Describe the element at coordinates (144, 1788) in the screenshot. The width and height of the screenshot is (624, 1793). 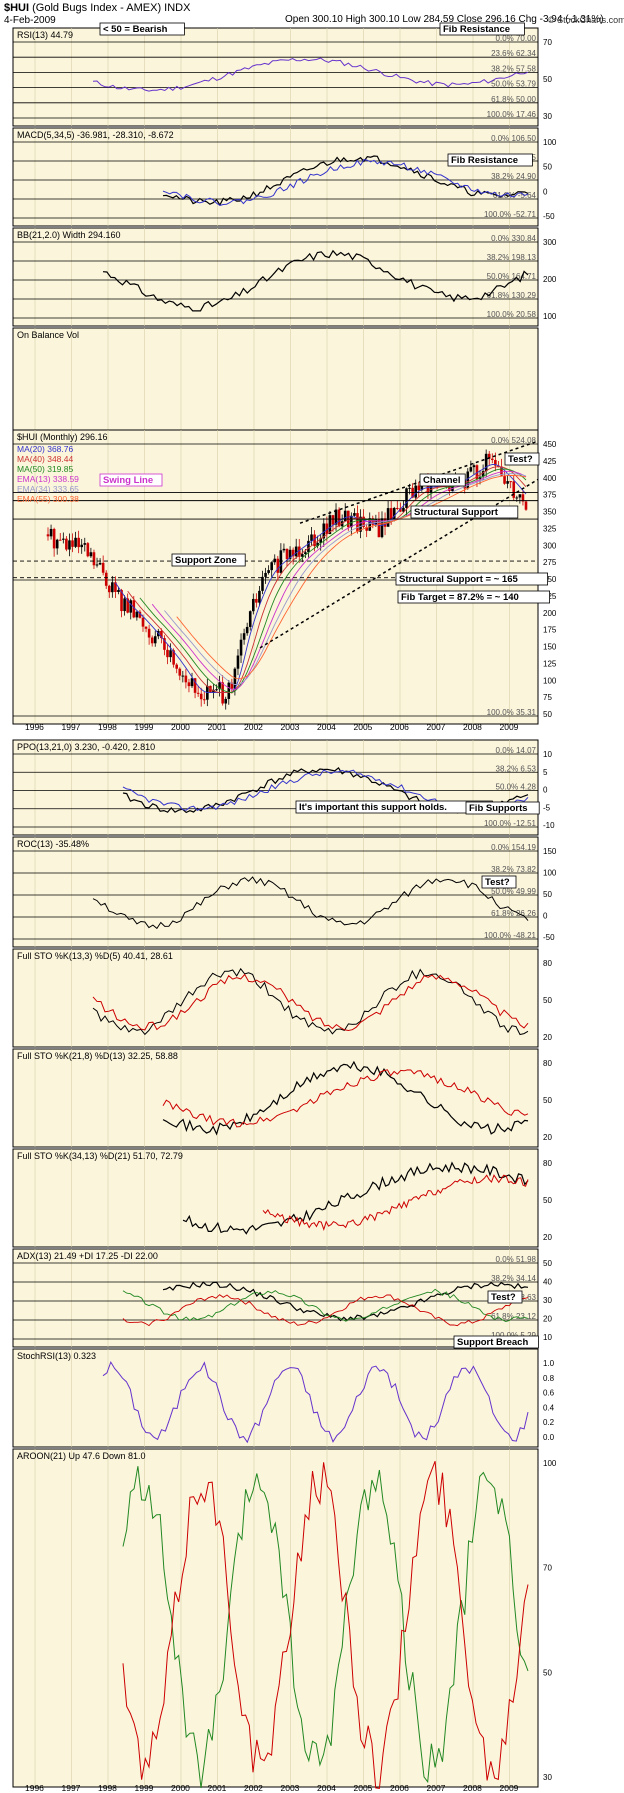
I see `x-axis-year-label: 1999` at that location.